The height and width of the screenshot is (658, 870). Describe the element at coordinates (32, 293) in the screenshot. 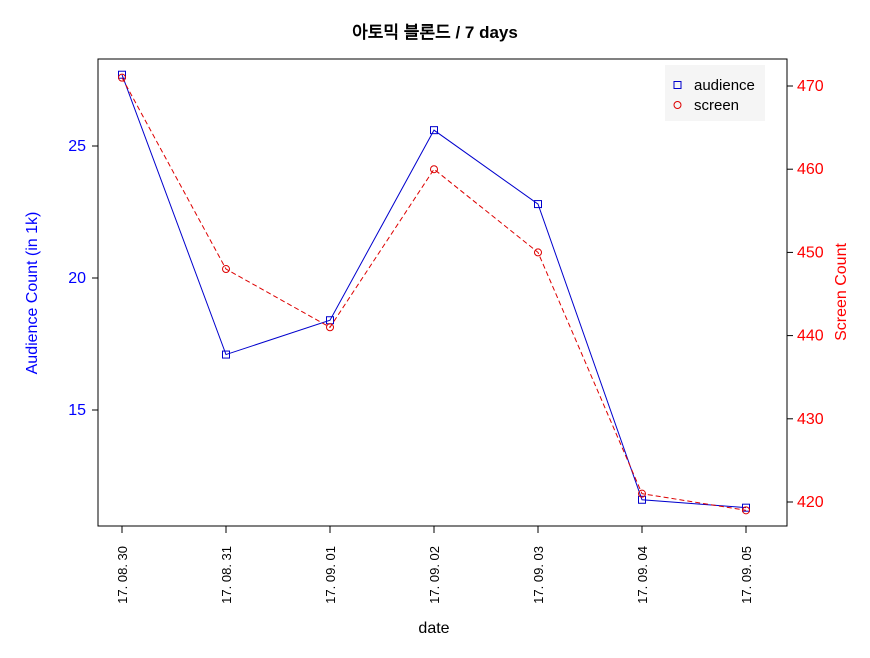

I see `y-axis-left-label: Audience Count (in 1k)` at that location.